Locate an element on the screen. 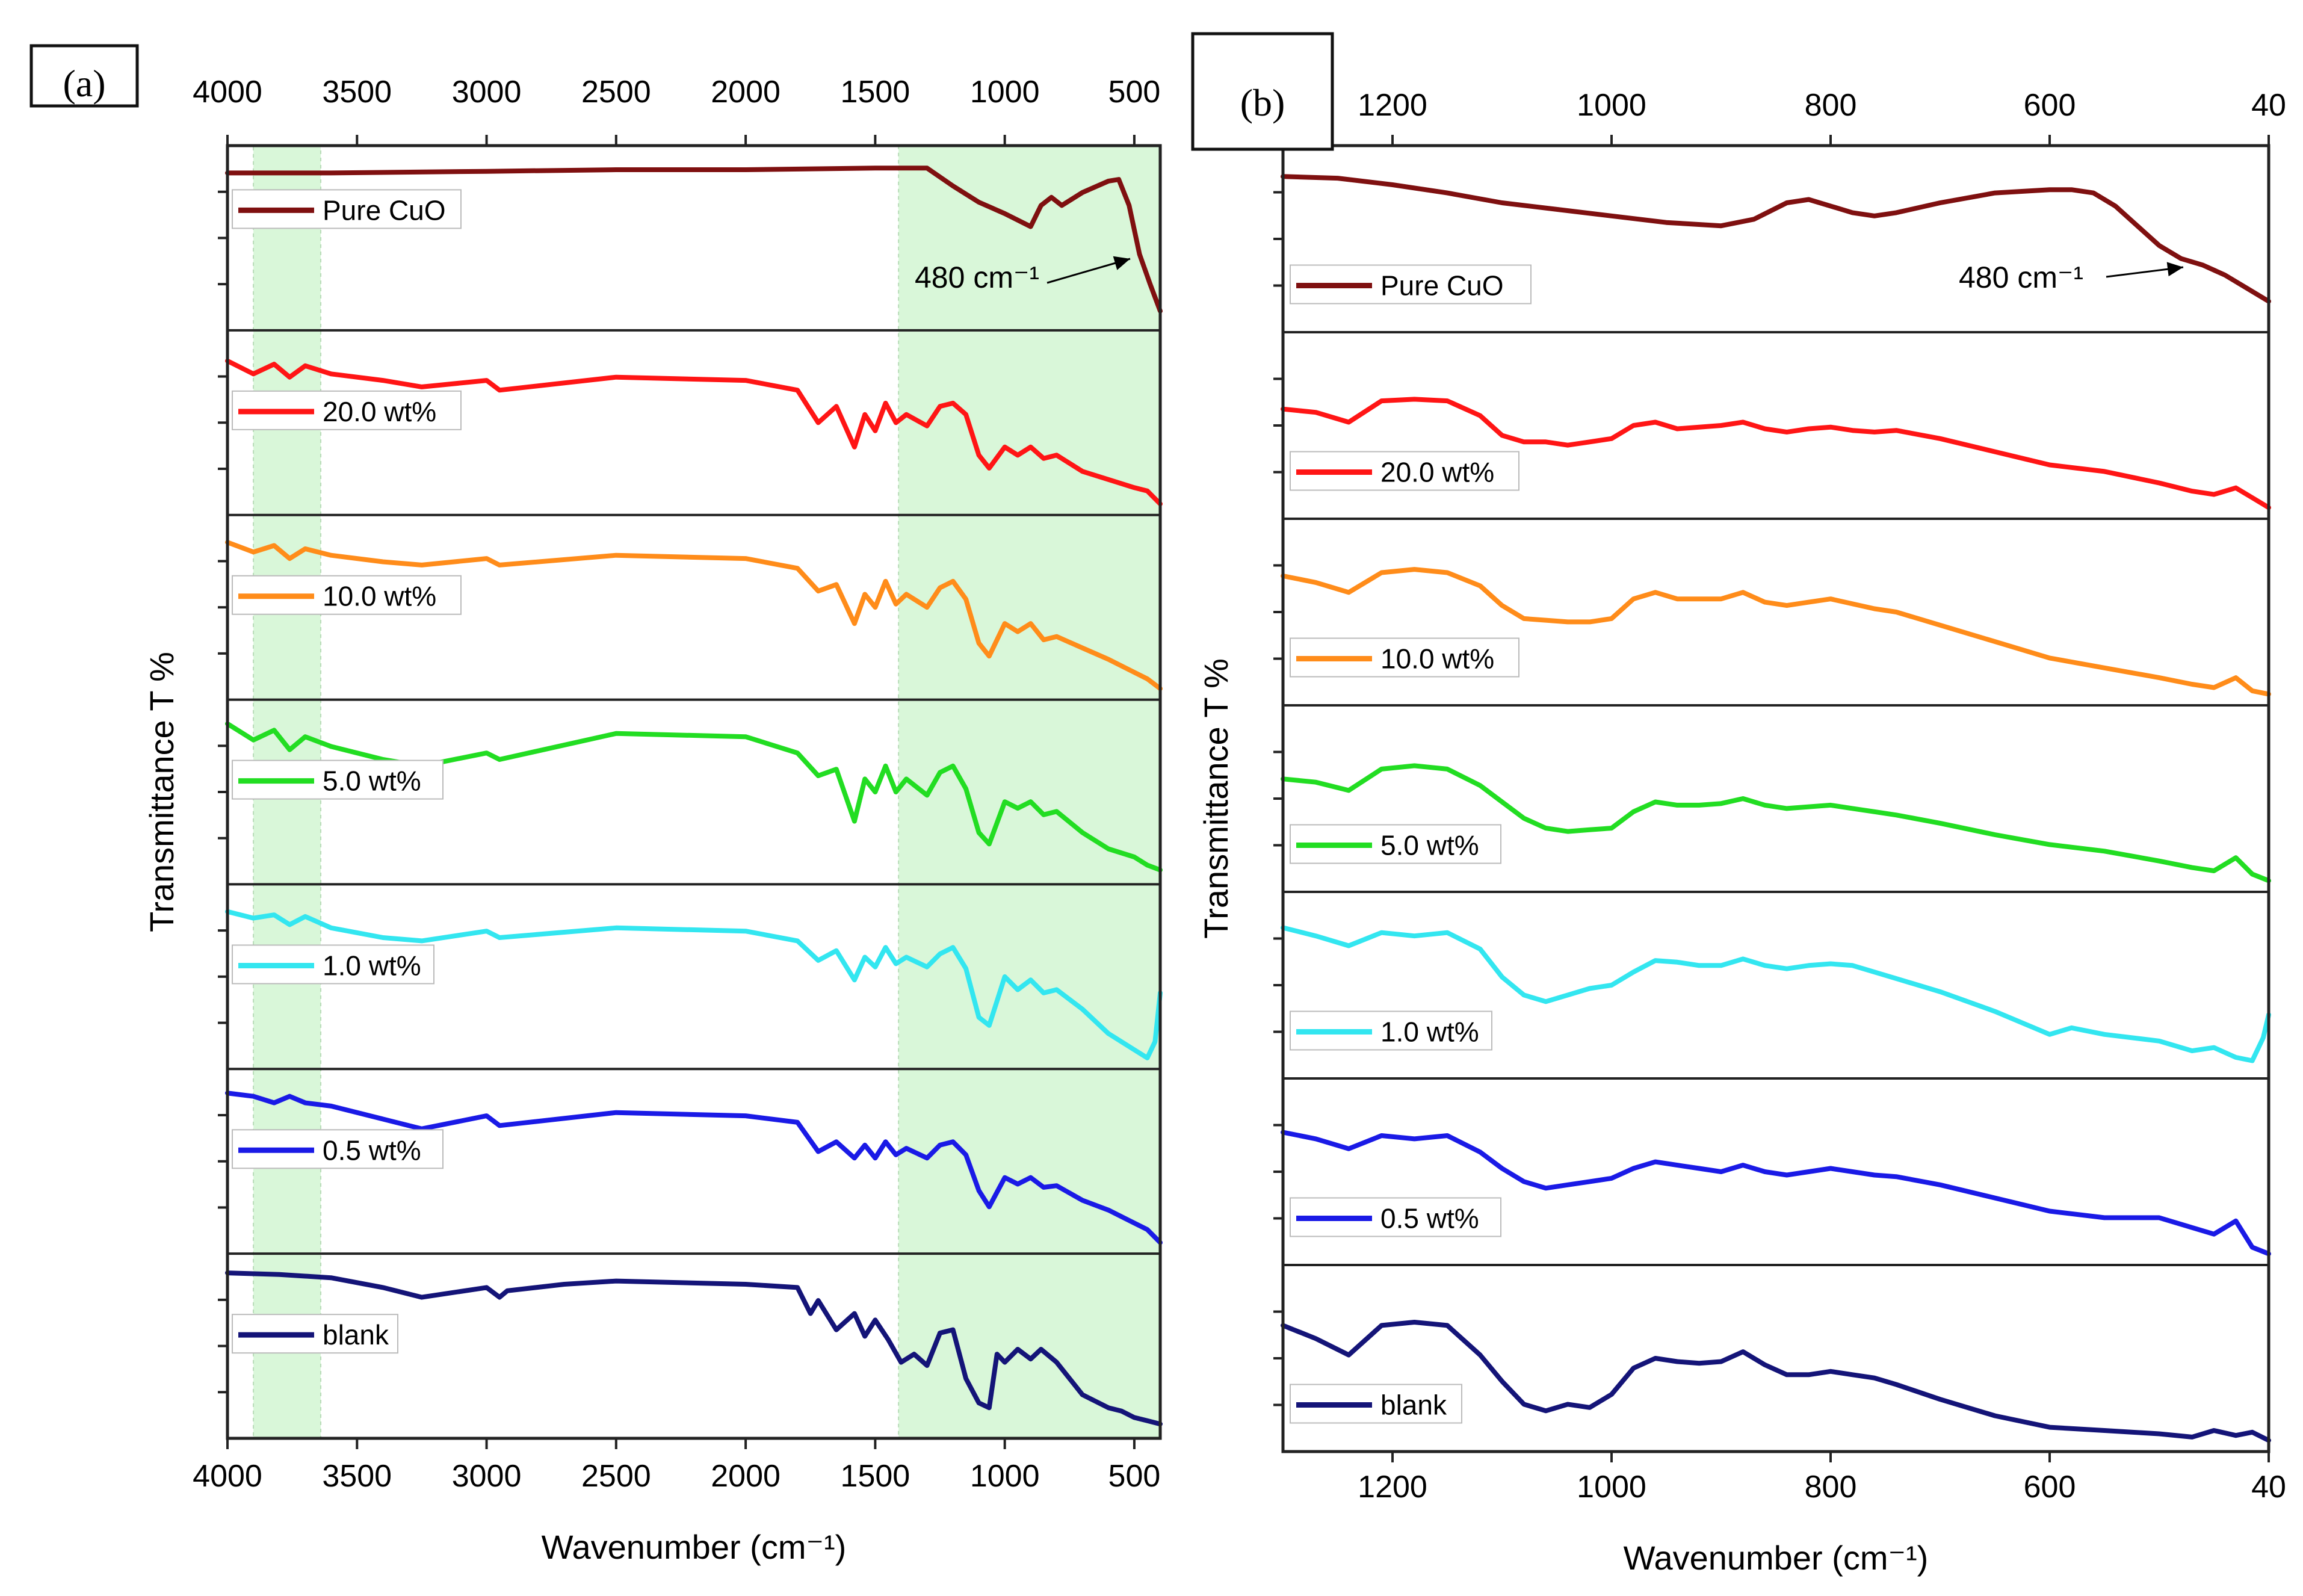 The height and width of the screenshot is (1596, 2303). x-tick-label-top: 40 is located at coordinates (2268, 105).